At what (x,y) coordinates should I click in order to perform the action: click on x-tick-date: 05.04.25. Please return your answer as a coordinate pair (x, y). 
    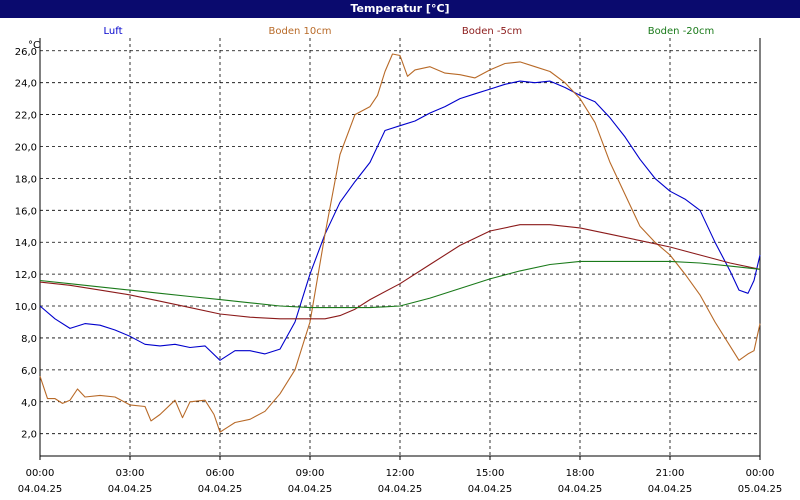
    Looking at the image, I should click on (760, 489).